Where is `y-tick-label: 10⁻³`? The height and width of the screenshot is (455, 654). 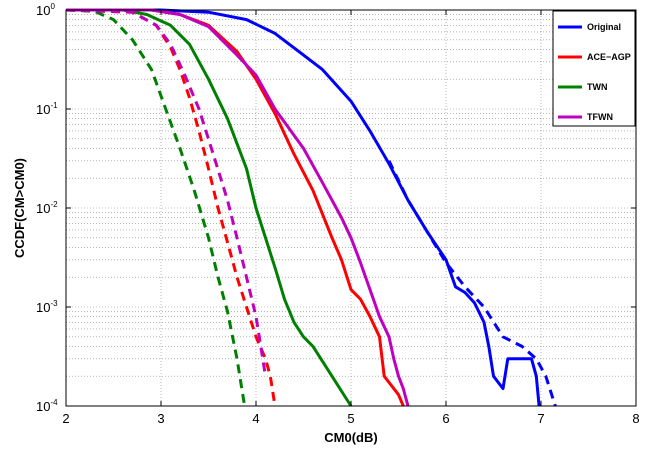
y-tick-label: 10⁻³ is located at coordinates (47, 307).